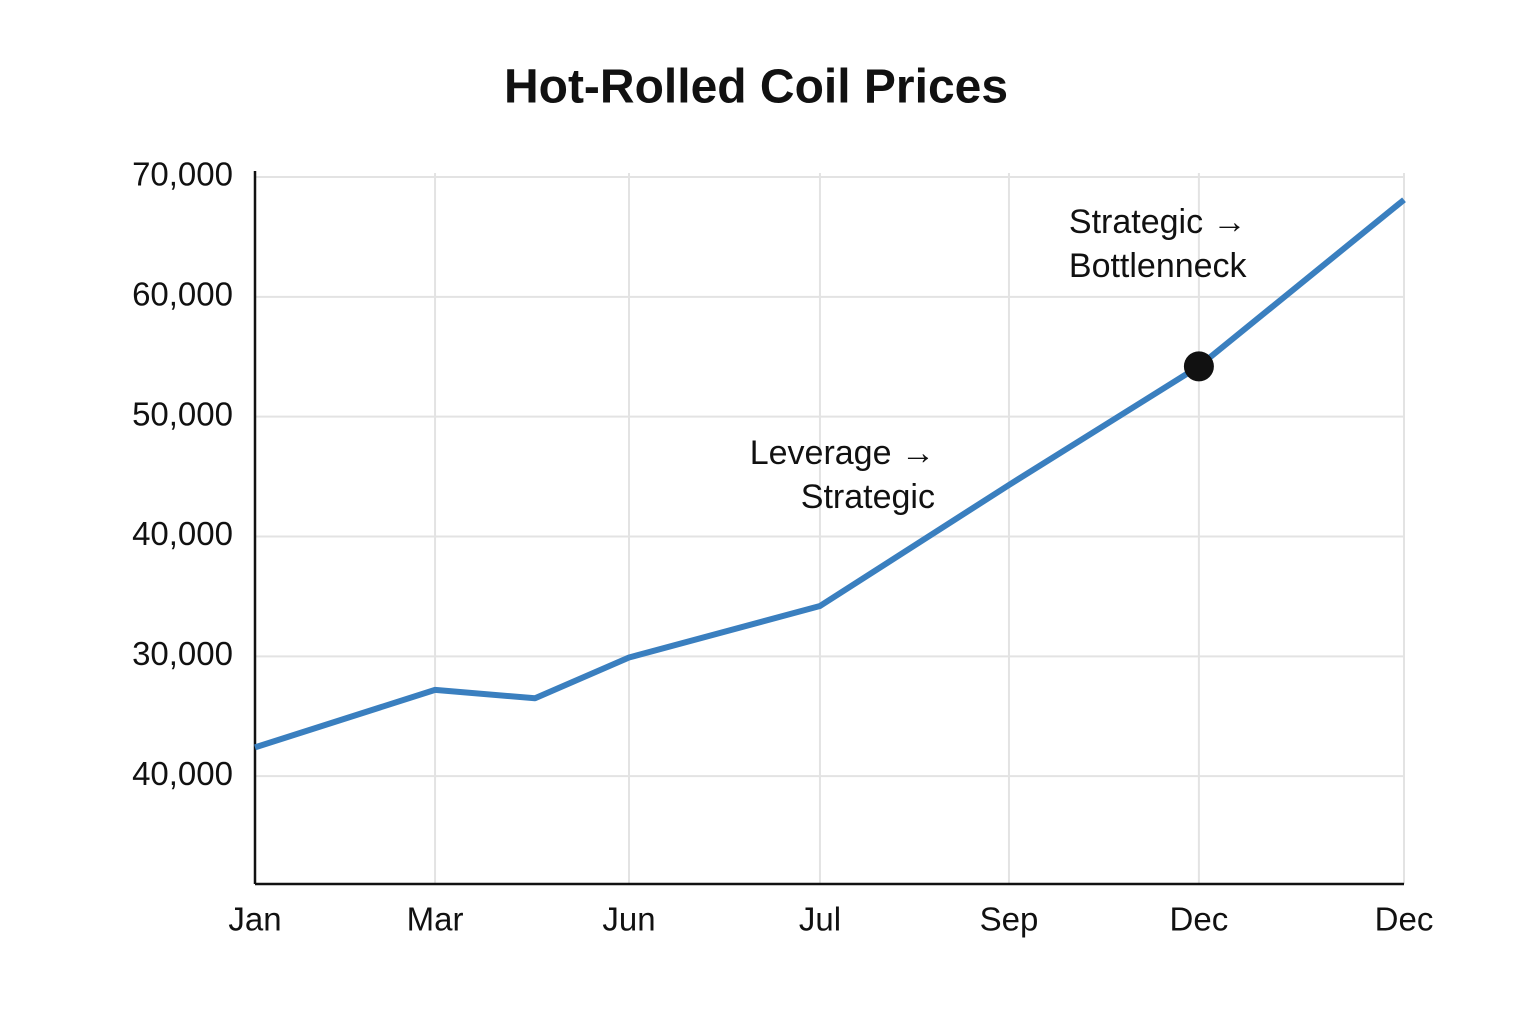 This screenshot has height=1024, width=1536. I want to click on chart-title: Hot-Rolled Coil Prices, so click(756, 87).